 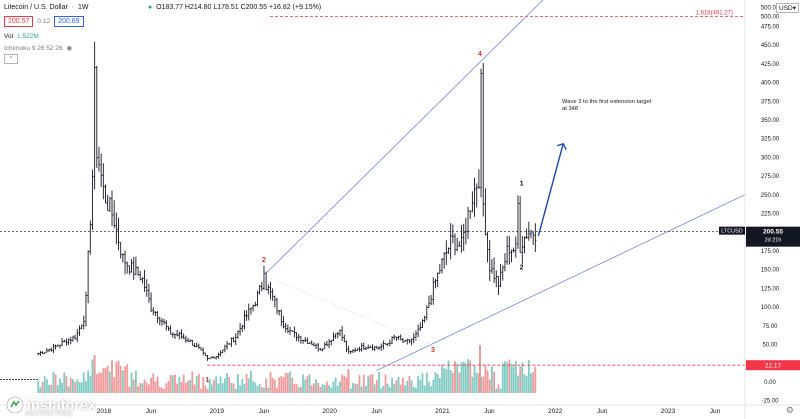 What do you see at coordinates (69, 21) in the screenshot?
I see `ask-price: 200.69` at bounding box center [69, 21].